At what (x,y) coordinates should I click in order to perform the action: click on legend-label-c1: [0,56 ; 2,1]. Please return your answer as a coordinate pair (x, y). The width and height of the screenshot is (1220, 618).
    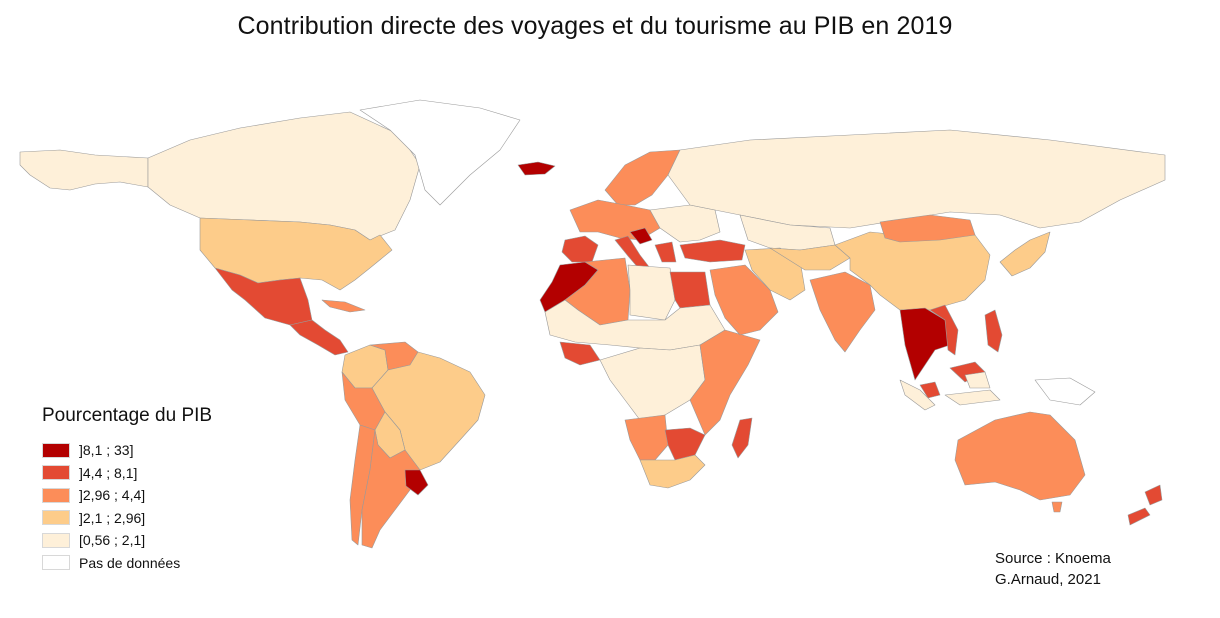
    Looking at the image, I should click on (112, 540).